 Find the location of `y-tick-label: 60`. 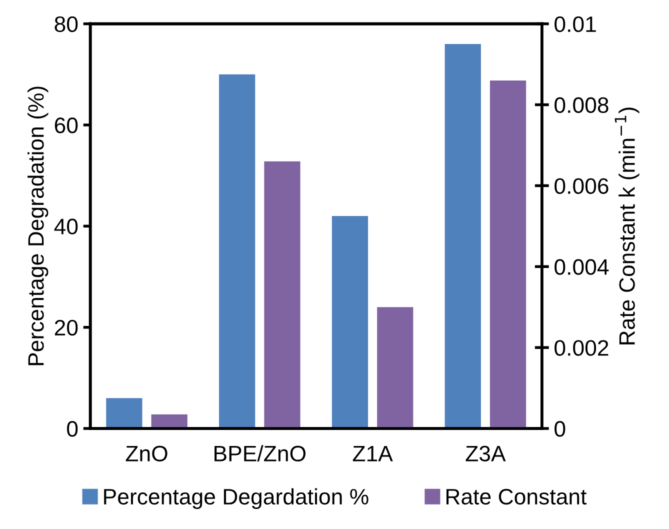

y-tick-label: 60 is located at coordinates (66, 126).